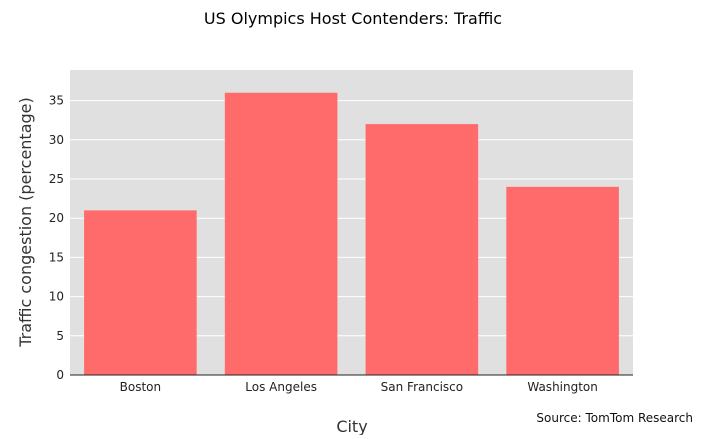 Image resolution: width=702 pixels, height=439 pixels. I want to click on y-tick-label: 15, so click(56, 257).